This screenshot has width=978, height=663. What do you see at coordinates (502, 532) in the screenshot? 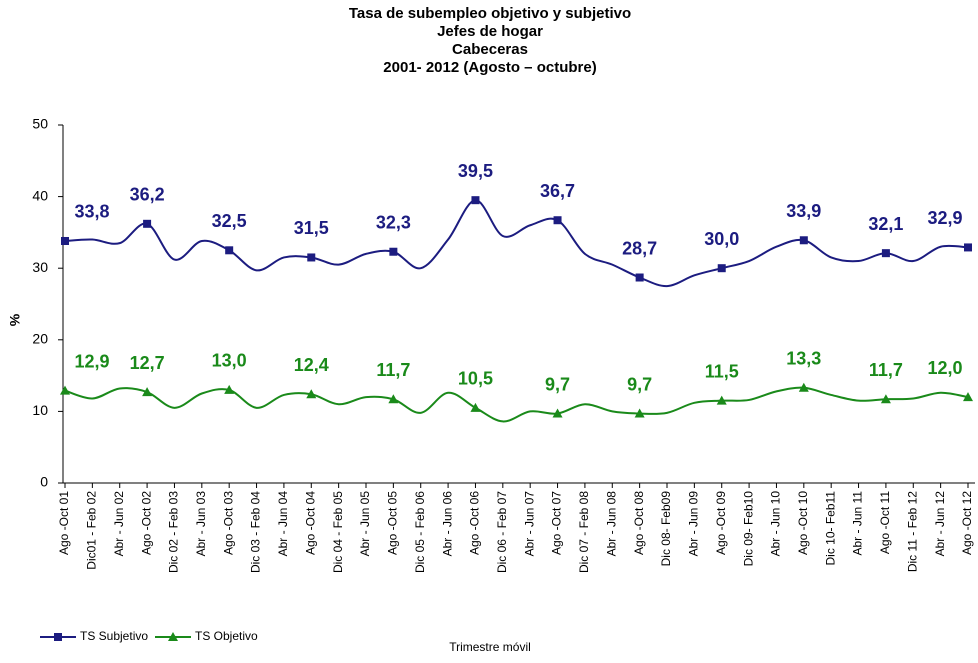
I see `x-tick-label: Dic 06 - Feb 07` at bounding box center [502, 532].